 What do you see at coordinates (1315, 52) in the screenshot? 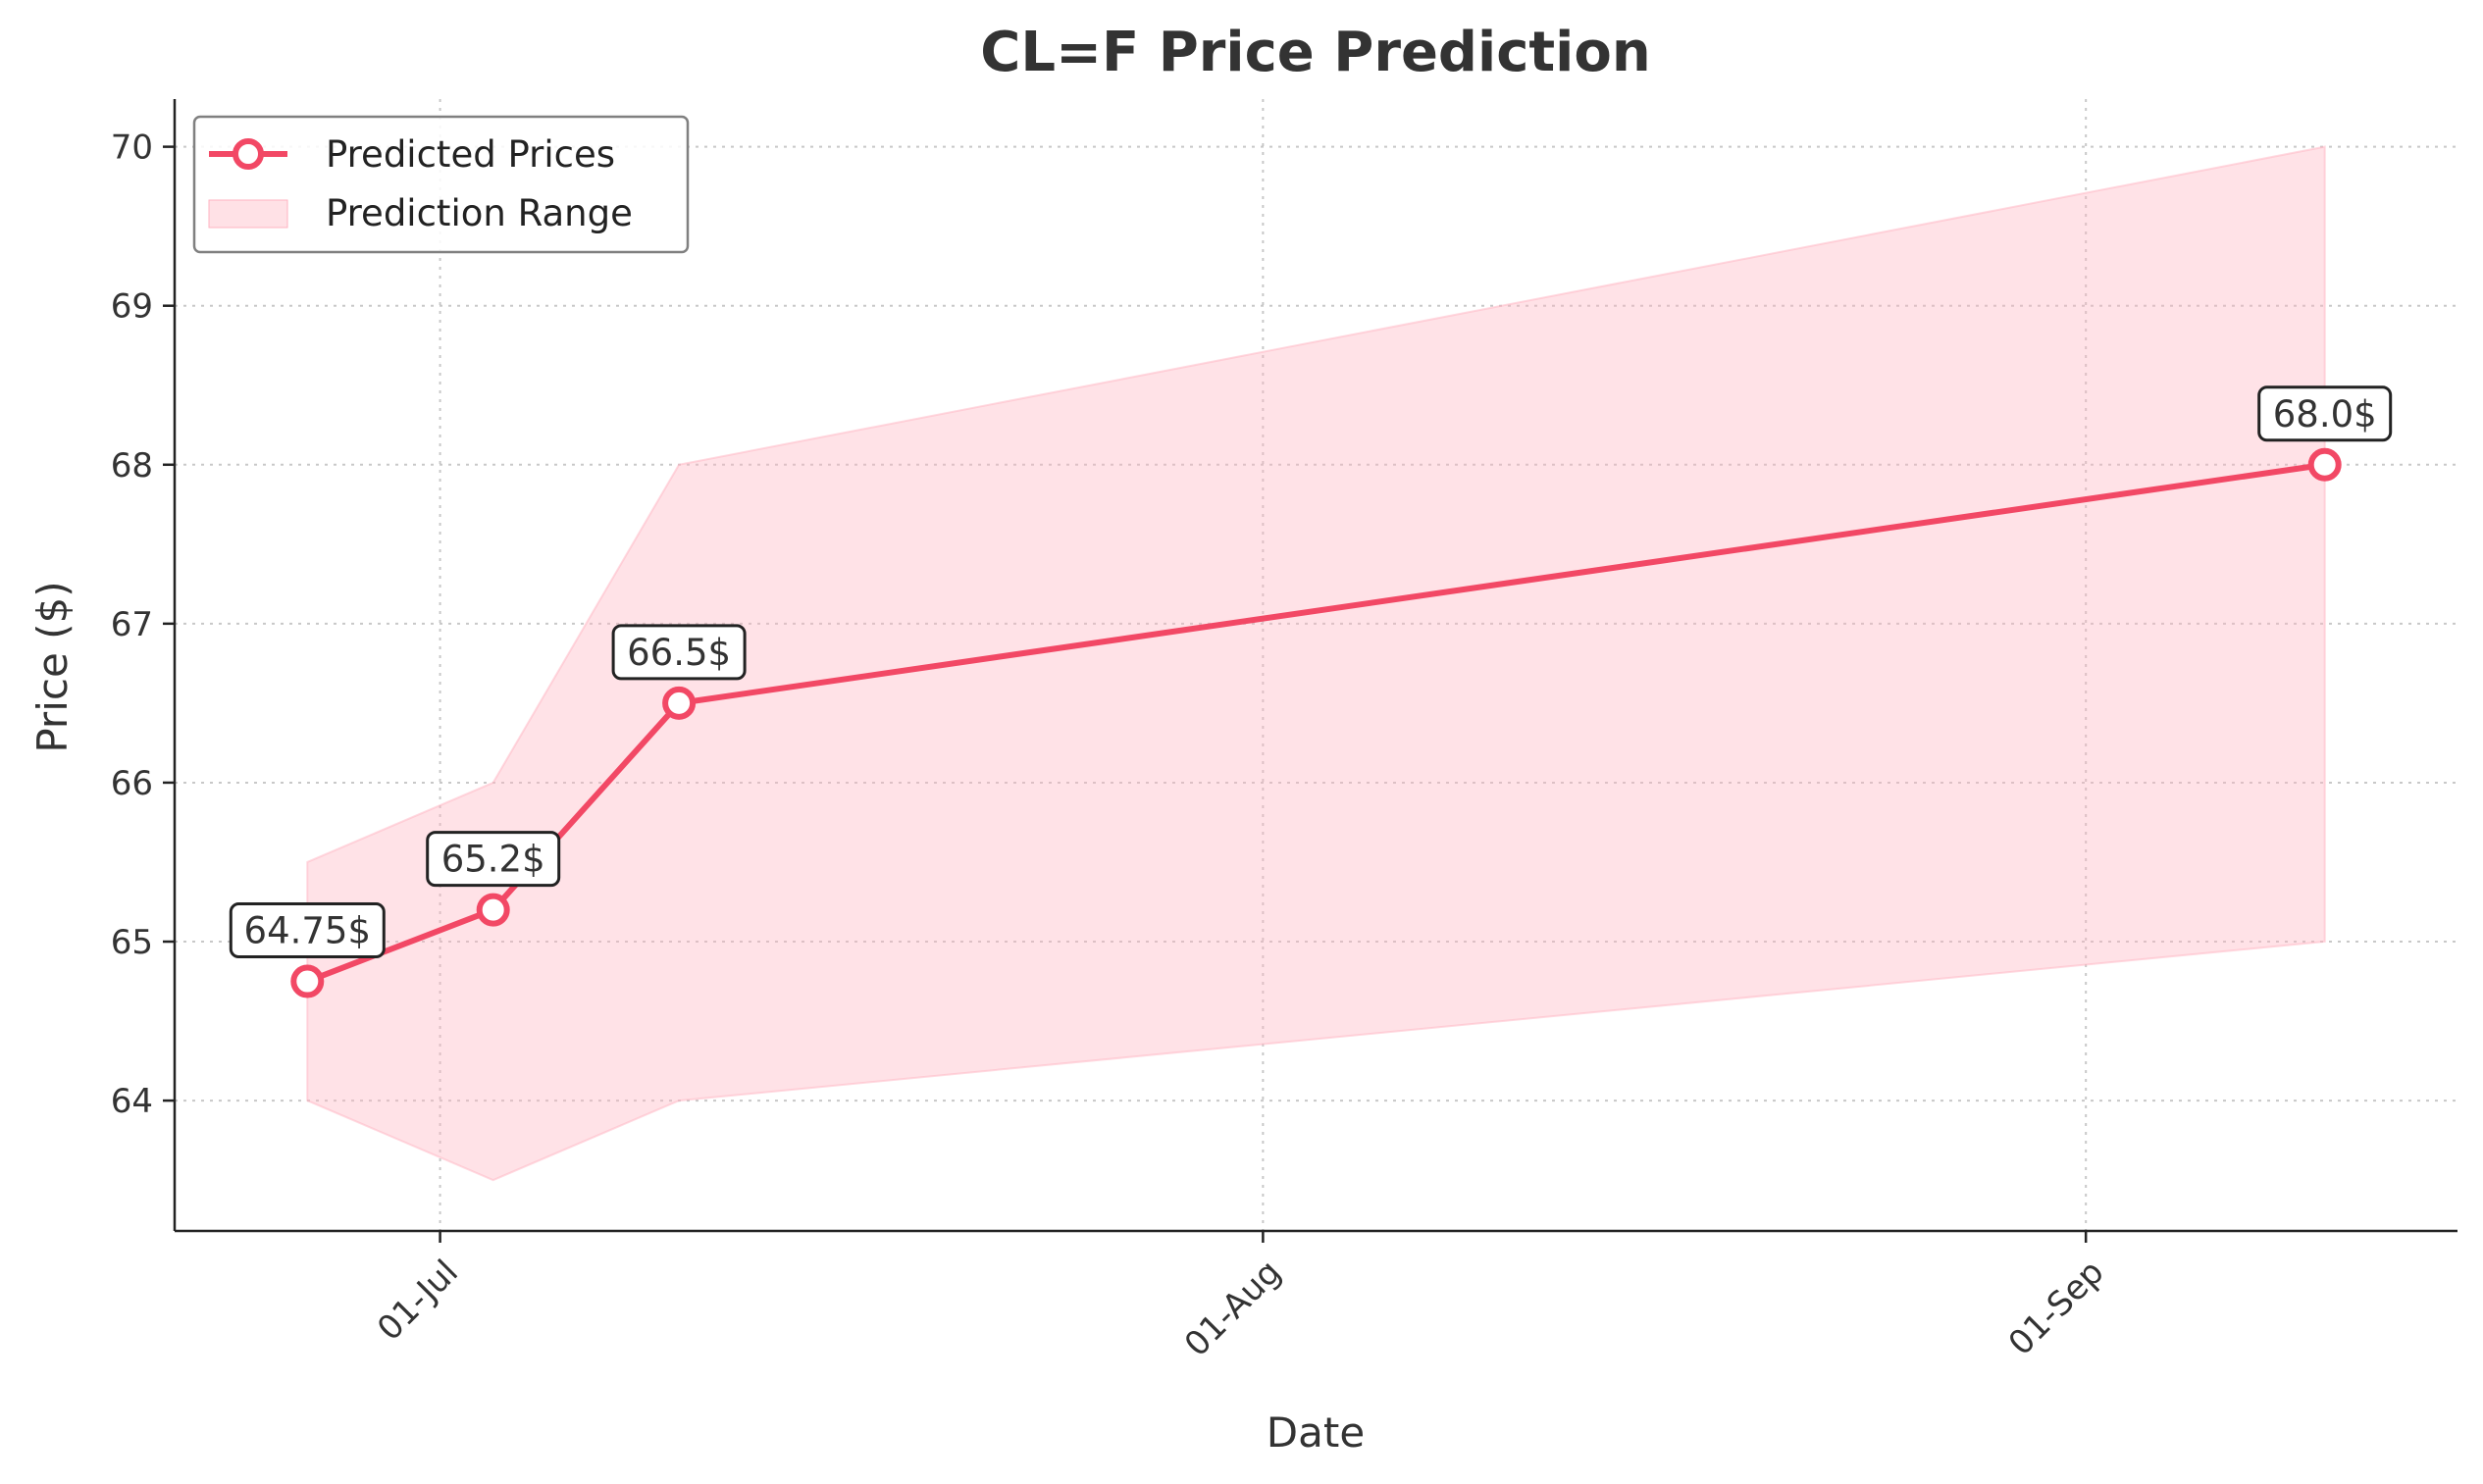
I see `chart-title: CL=F Price Prediction` at bounding box center [1315, 52].